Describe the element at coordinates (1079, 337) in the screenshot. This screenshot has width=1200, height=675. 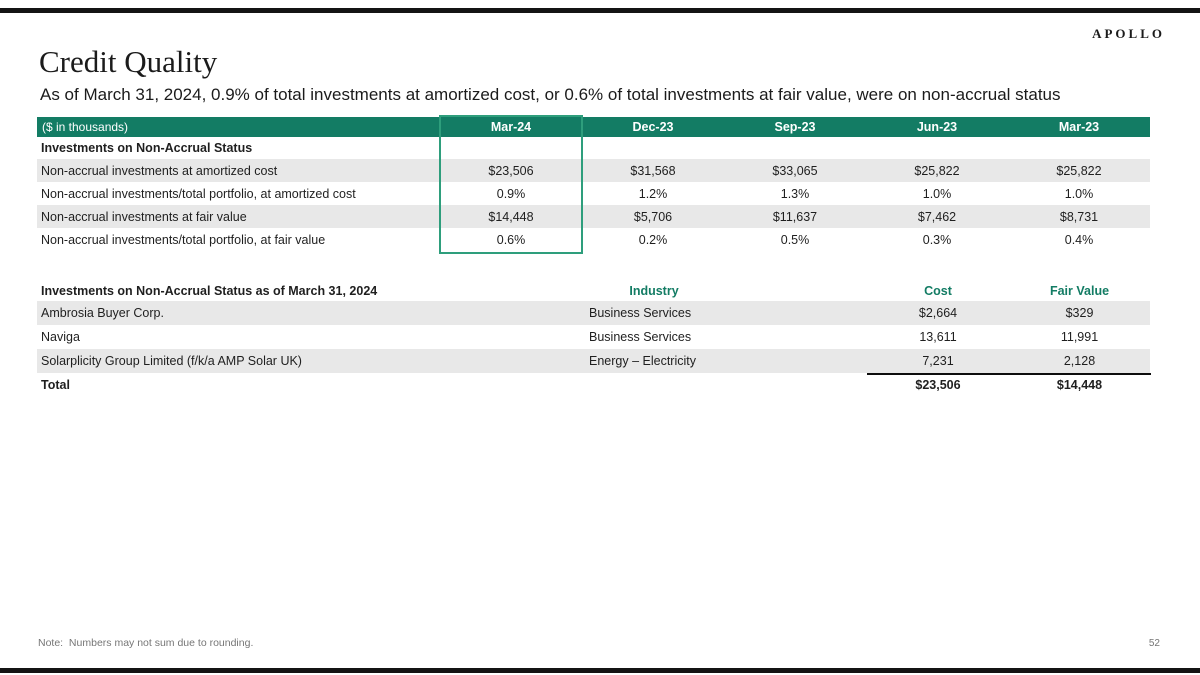
I see `fair-value: 11,991` at that location.